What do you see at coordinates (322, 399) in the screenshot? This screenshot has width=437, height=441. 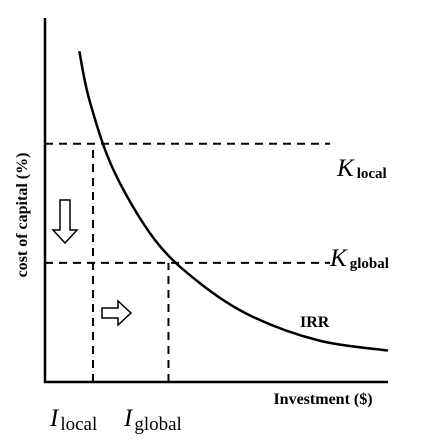 I see `x-axis-label: Investment ($)` at bounding box center [322, 399].